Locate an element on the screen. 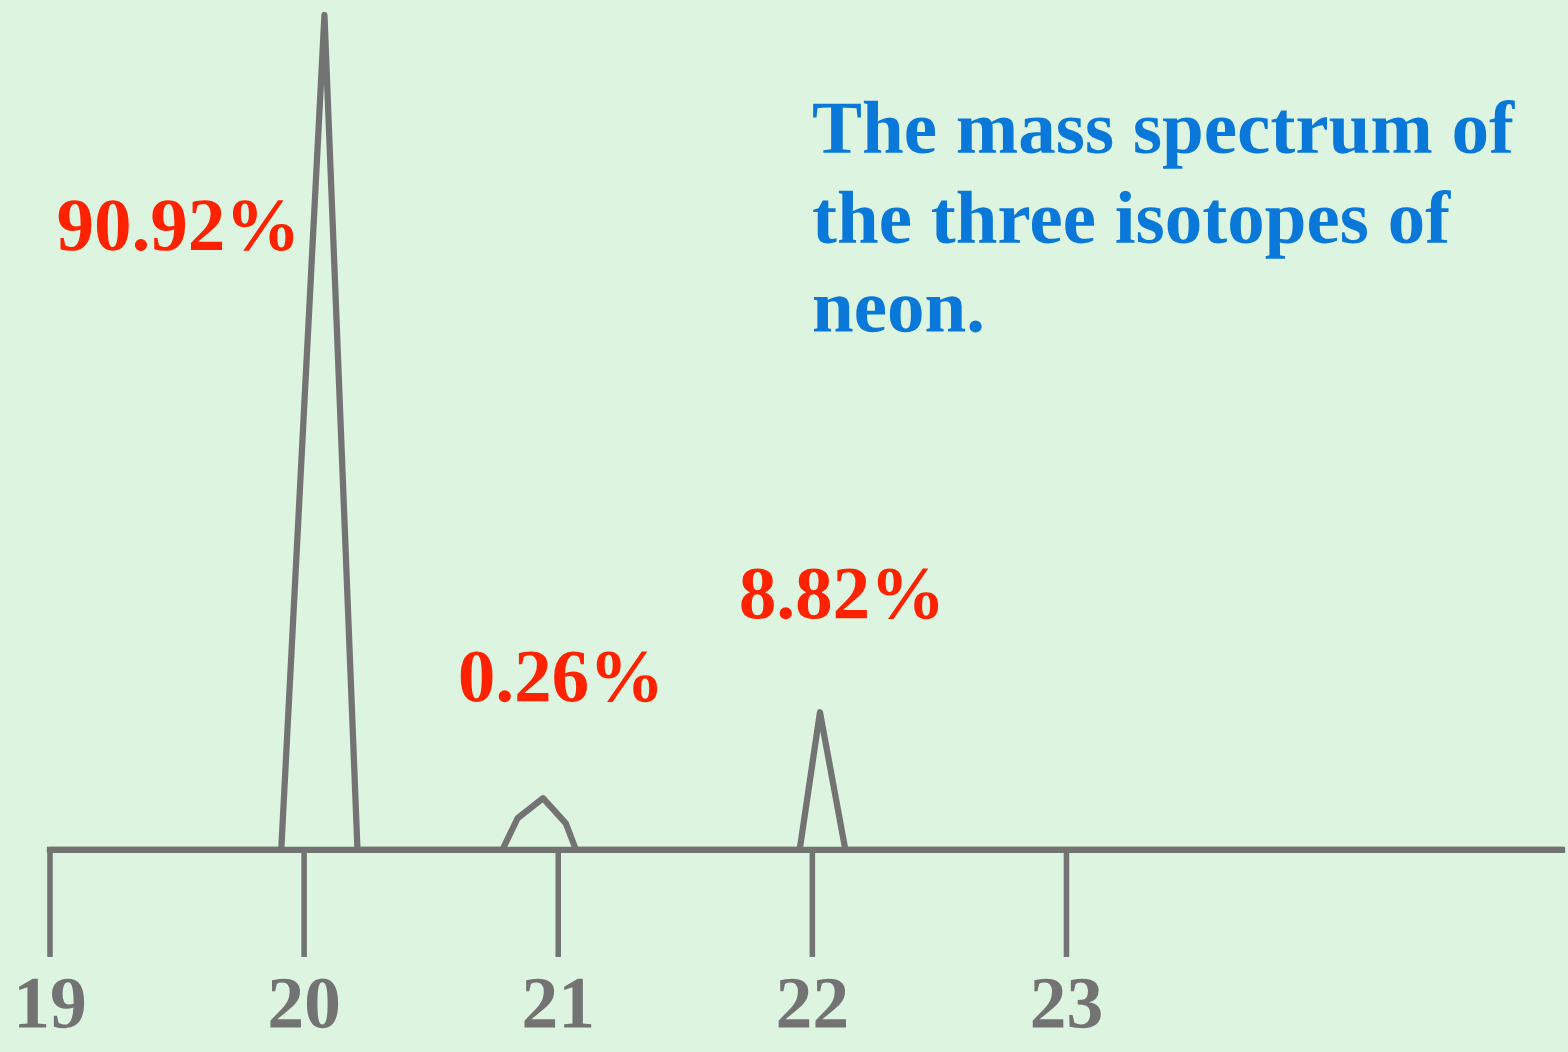 The image size is (1568, 1052). annotation: 0.26% is located at coordinates (559, 677).